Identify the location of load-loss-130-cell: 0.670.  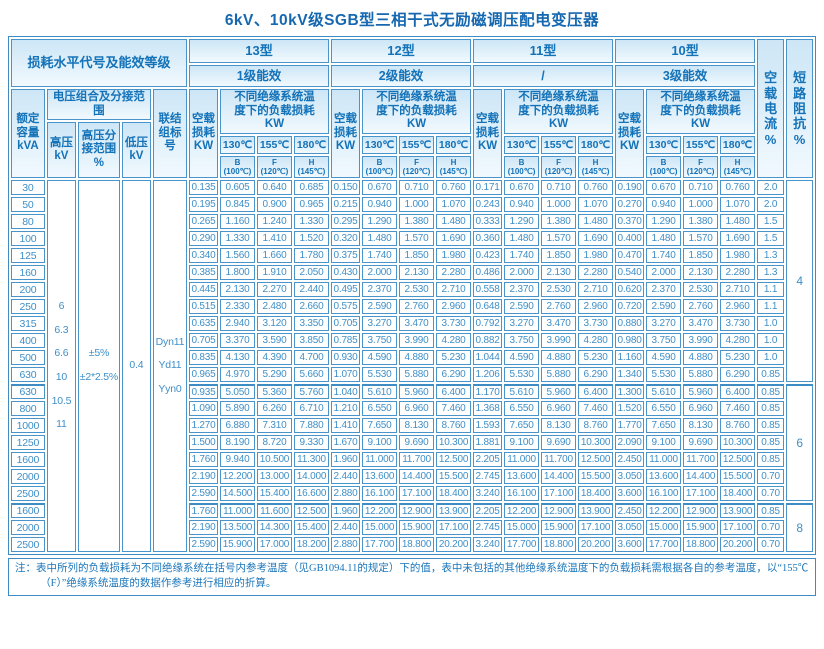
(664, 188).